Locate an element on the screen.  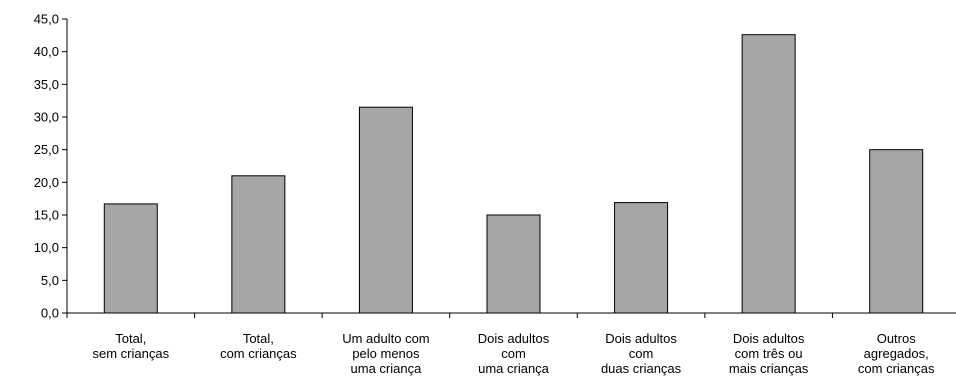
y-tick-label: 10,0 is located at coordinates (46, 247).